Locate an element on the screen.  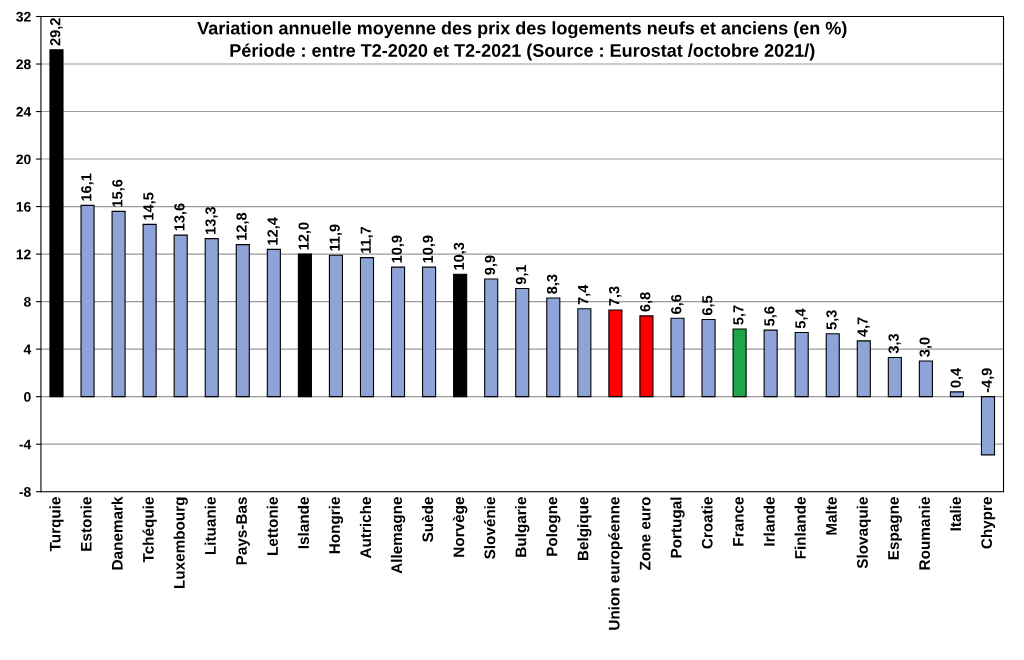
data-label: 16,1 is located at coordinates (87, 187).